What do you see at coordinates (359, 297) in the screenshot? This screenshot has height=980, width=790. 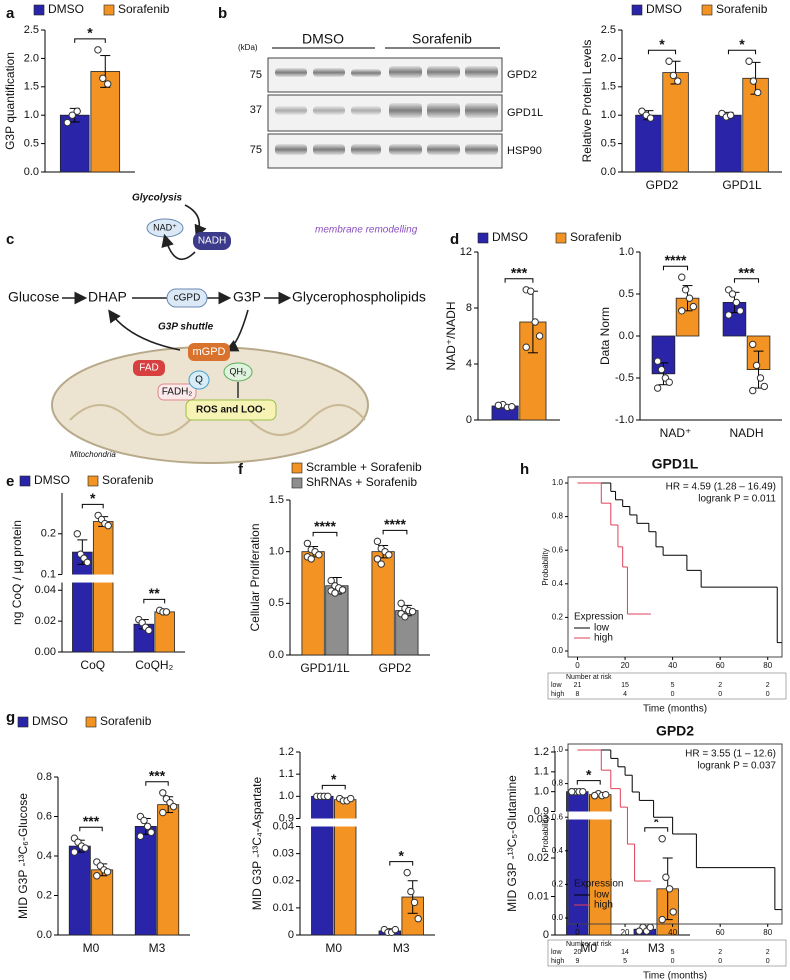 I see `gpl-label: Glycerophospholipids` at bounding box center [359, 297].